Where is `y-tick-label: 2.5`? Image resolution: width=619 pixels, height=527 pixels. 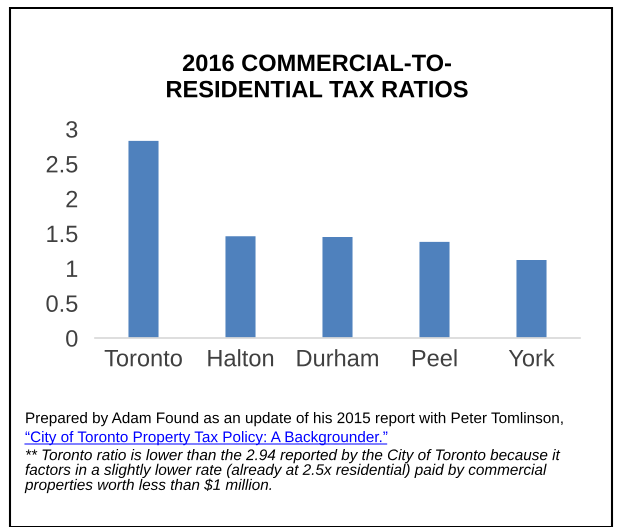
y-tick-label: 2.5 is located at coordinates (62, 164).